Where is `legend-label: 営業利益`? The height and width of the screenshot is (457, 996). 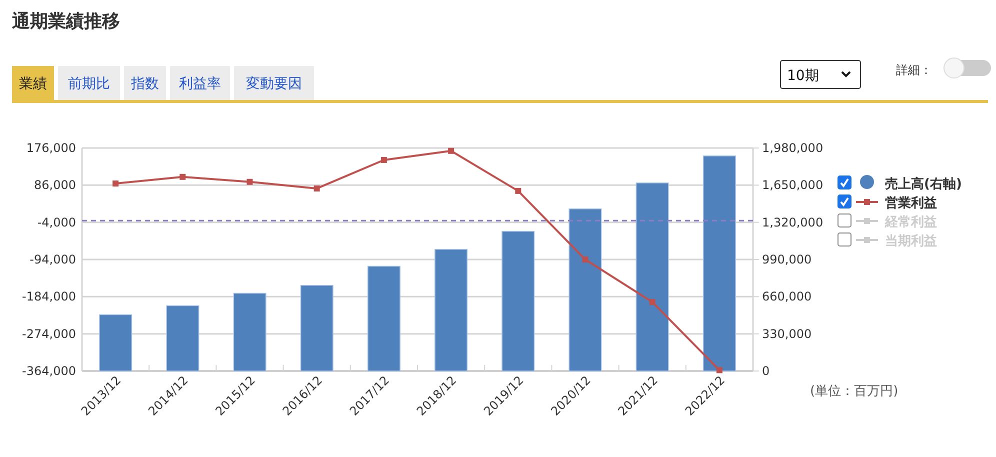 legend-label: 営業利益 is located at coordinates (911, 203).